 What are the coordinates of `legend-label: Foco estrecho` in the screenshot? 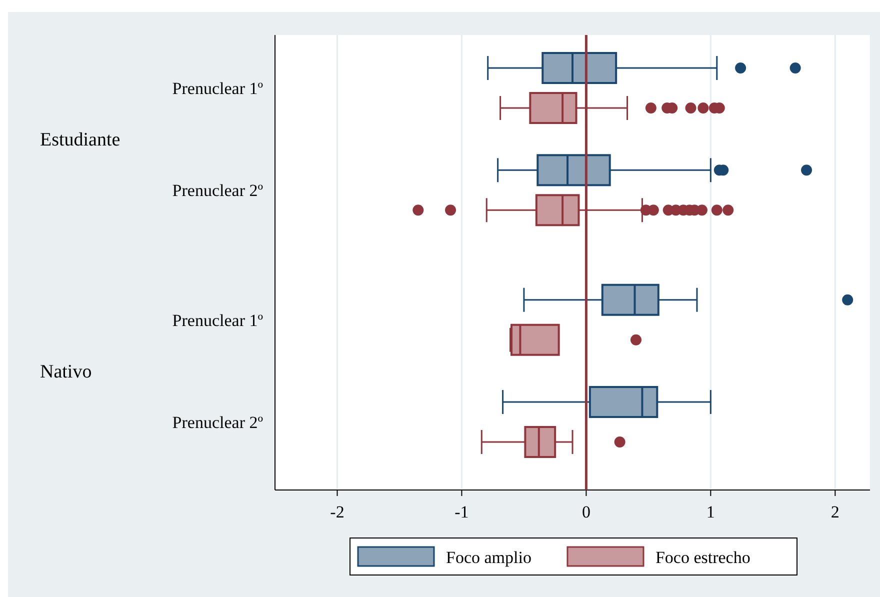 It's located at (702, 557).